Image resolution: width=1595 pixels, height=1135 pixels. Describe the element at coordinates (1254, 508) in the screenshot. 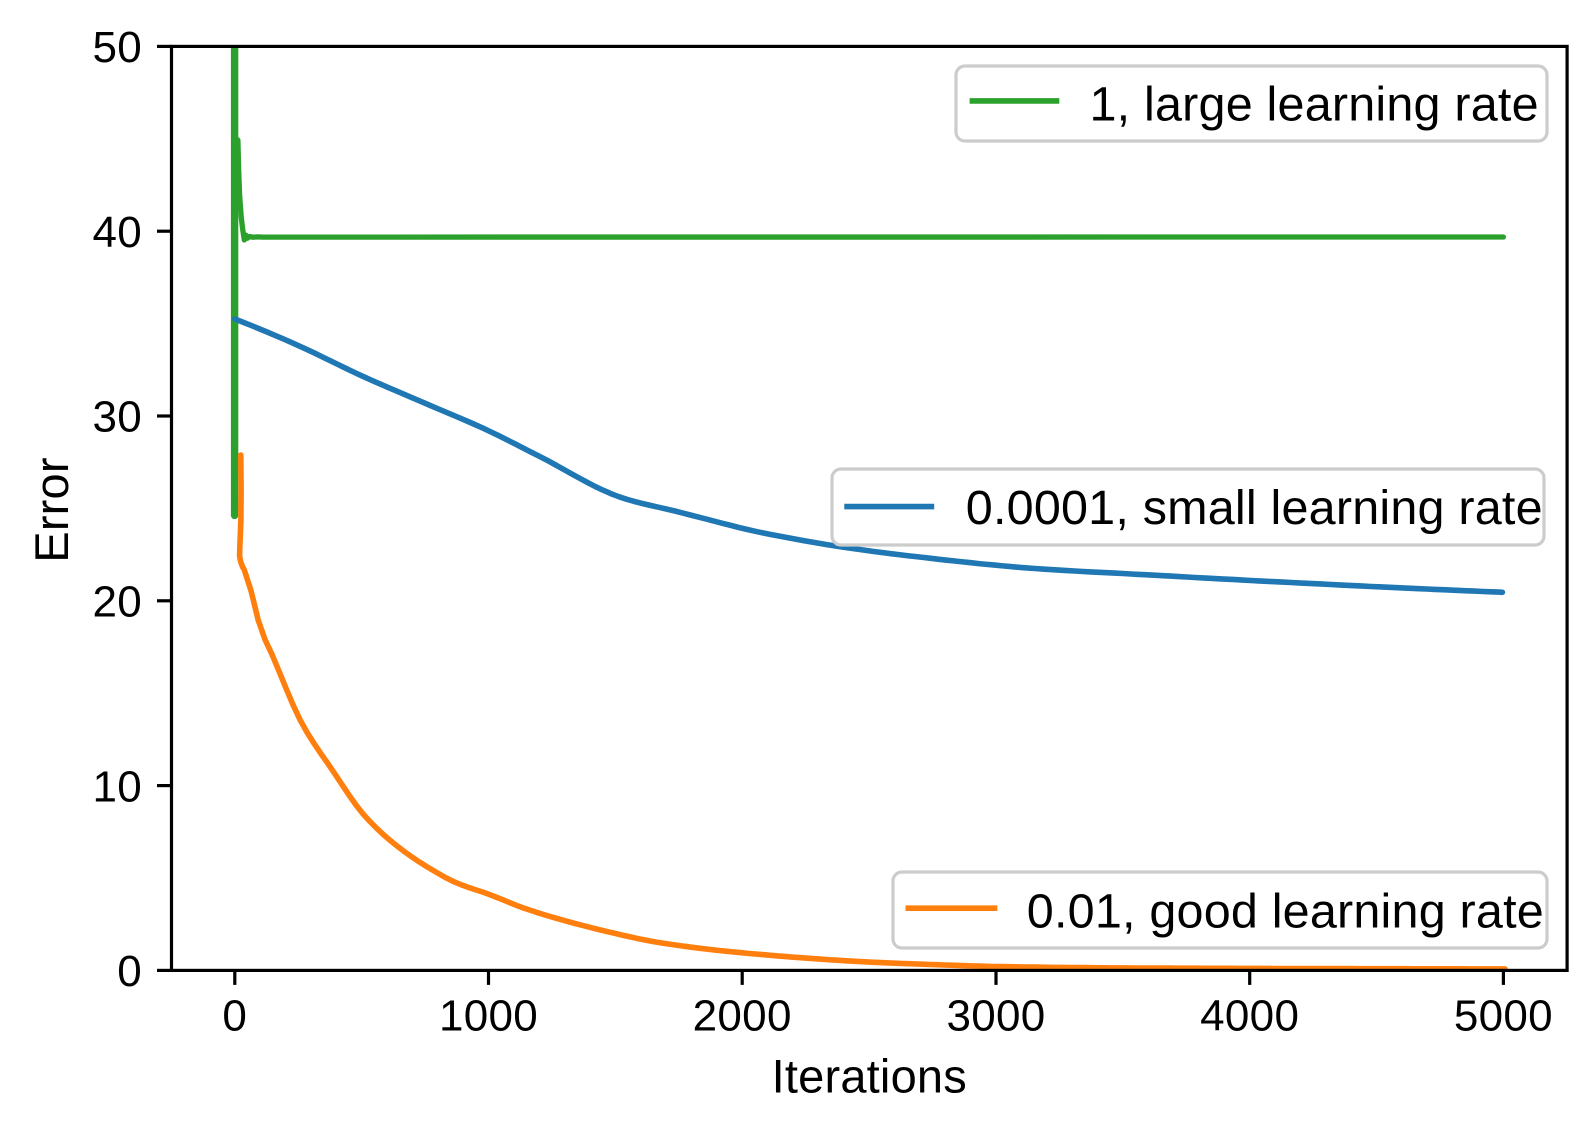

I see `svg-text: 0.0001, small learning rate` at that location.